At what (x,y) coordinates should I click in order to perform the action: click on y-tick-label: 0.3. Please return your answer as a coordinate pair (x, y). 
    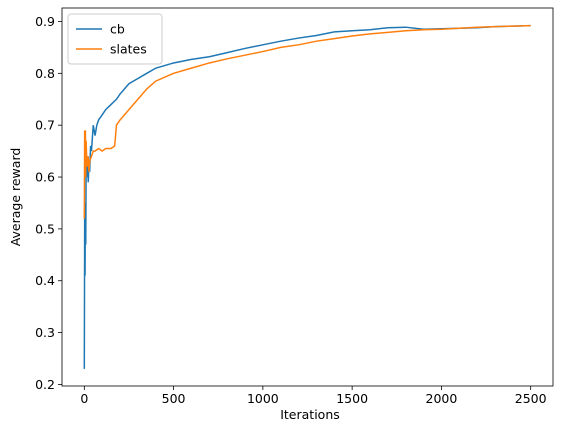
    Looking at the image, I should click on (45, 332).